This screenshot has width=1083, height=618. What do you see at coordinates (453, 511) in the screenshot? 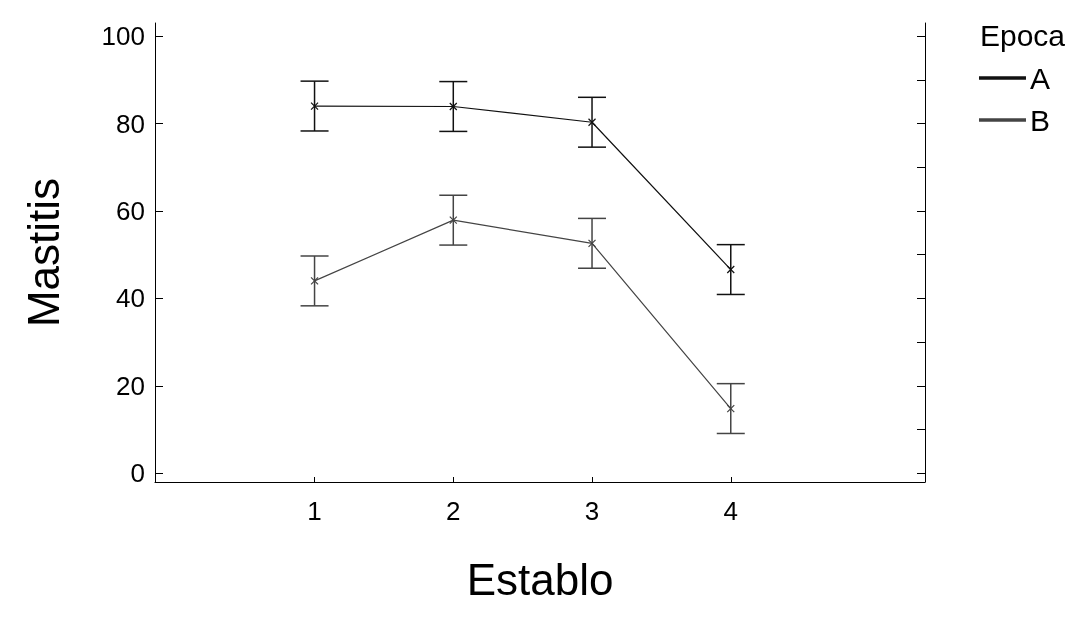
I see `x-tick-label: 2` at bounding box center [453, 511].